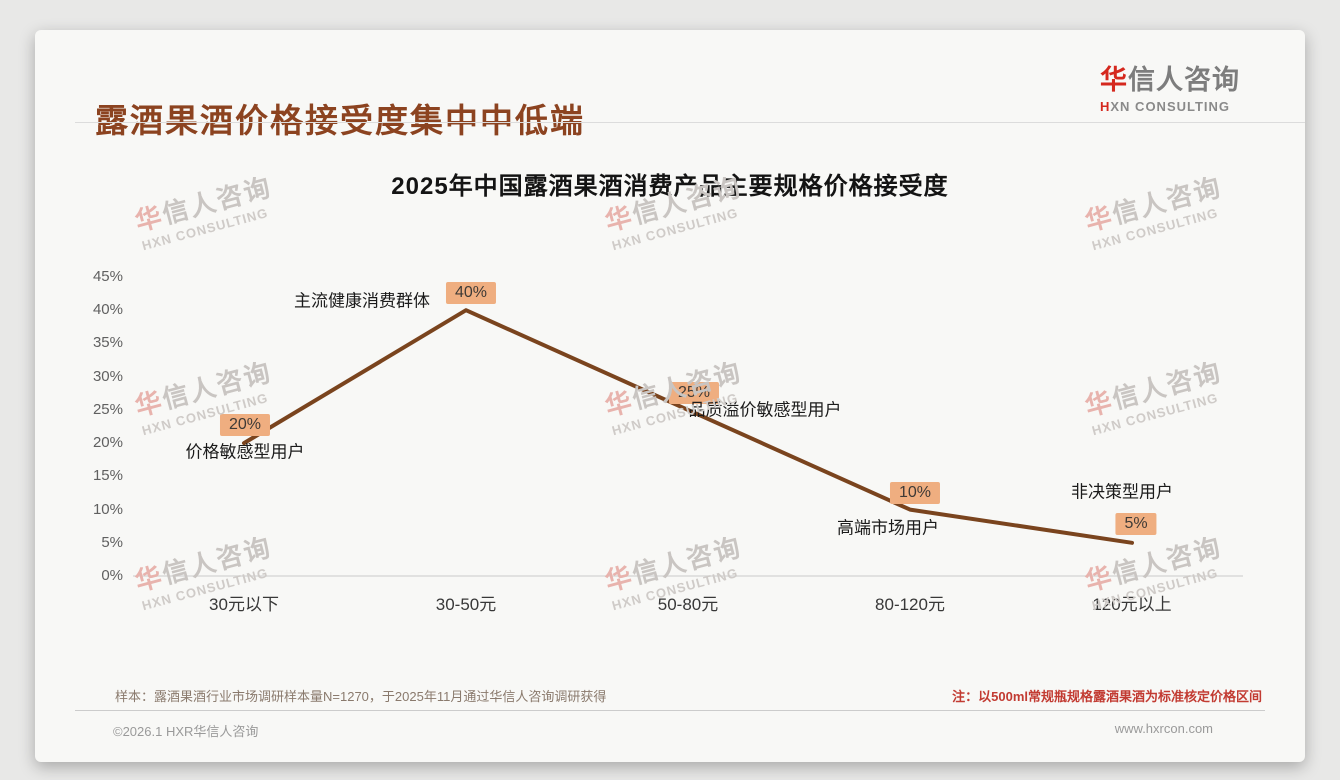  What do you see at coordinates (107, 376) in the screenshot?
I see `y-axis-tick: 30%` at bounding box center [107, 376].